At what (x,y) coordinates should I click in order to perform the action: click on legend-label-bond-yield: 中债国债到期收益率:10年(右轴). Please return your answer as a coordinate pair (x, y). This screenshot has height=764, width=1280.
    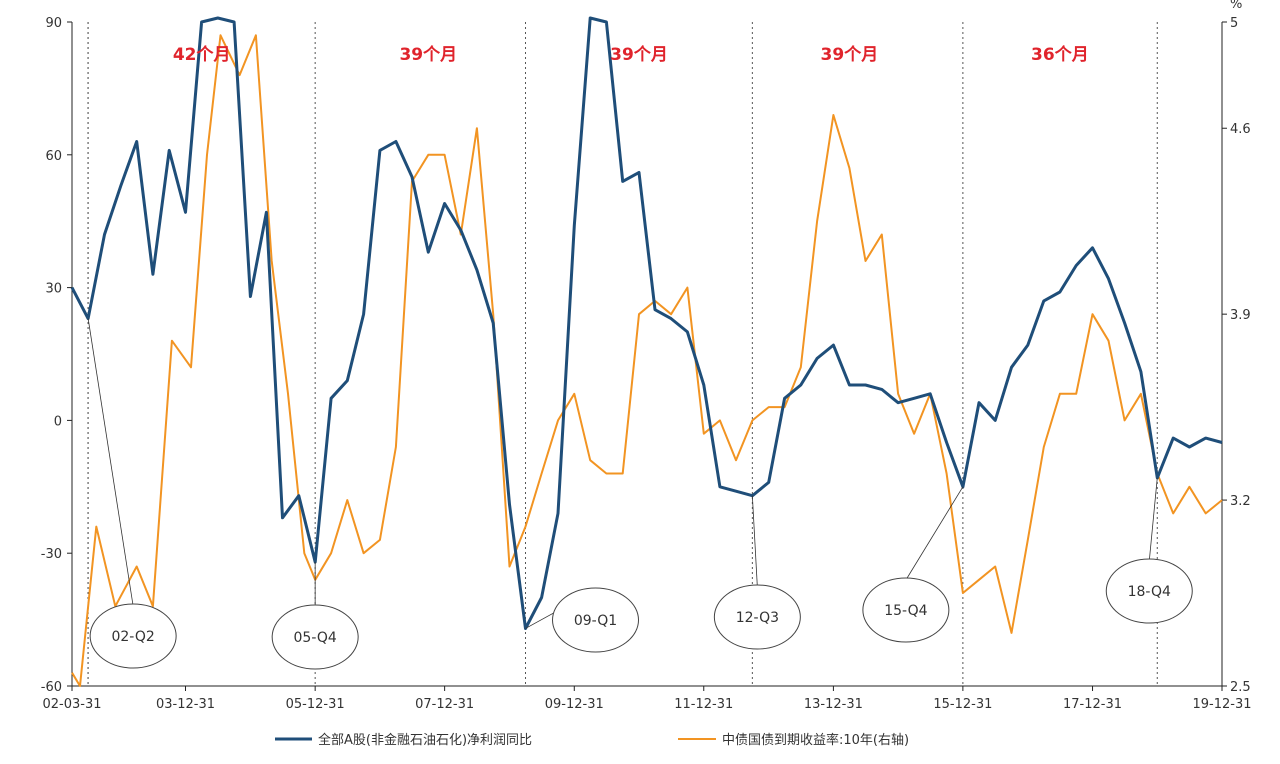
    Looking at the image, I should click on (815, 740).